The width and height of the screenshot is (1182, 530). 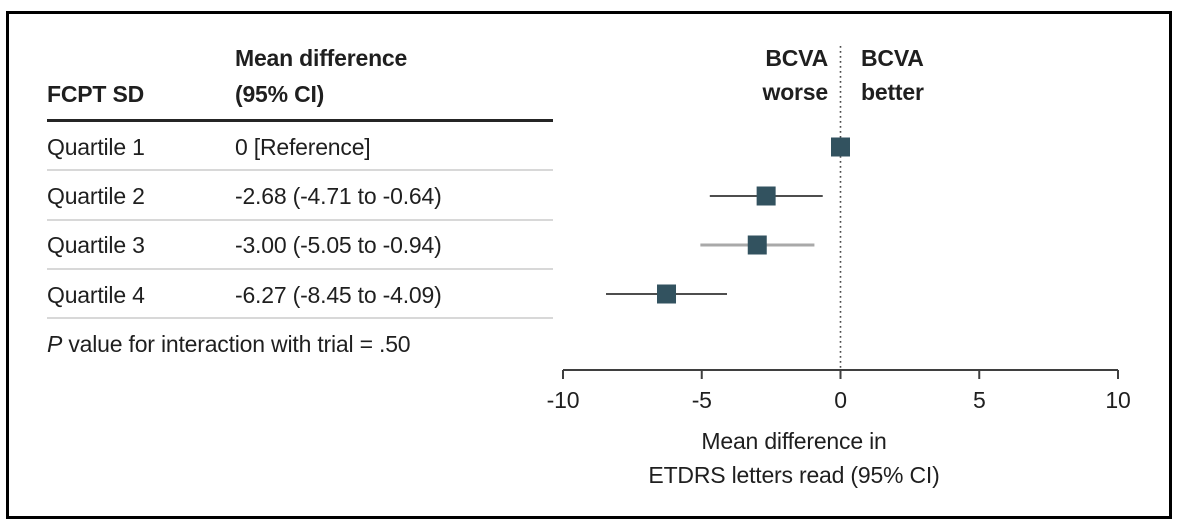 I want to click on table-row-label-q1: Quartile 1, so click(x=96, y=147).